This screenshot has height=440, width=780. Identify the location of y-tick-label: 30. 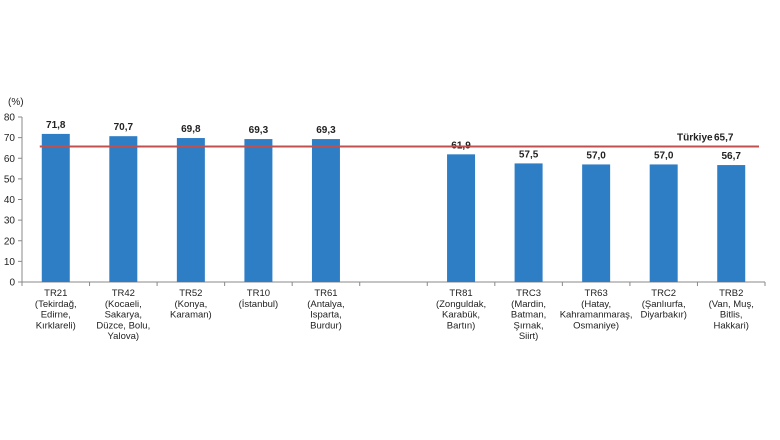
(10, 221).